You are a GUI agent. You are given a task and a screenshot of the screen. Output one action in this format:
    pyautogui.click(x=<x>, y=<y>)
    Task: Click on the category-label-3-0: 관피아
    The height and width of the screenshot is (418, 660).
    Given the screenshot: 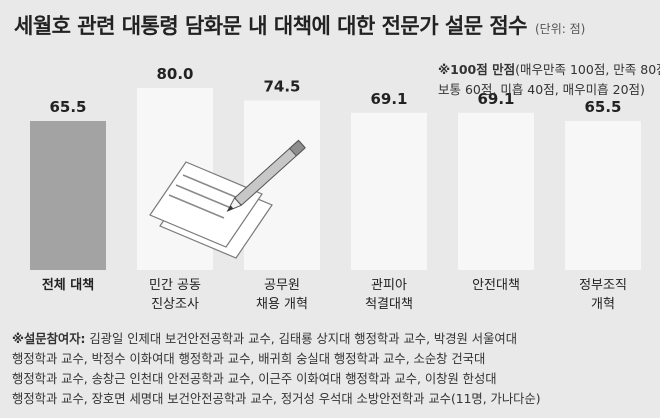 What is the action you would take?
    pyautogui.click(x=389, y=285)
    